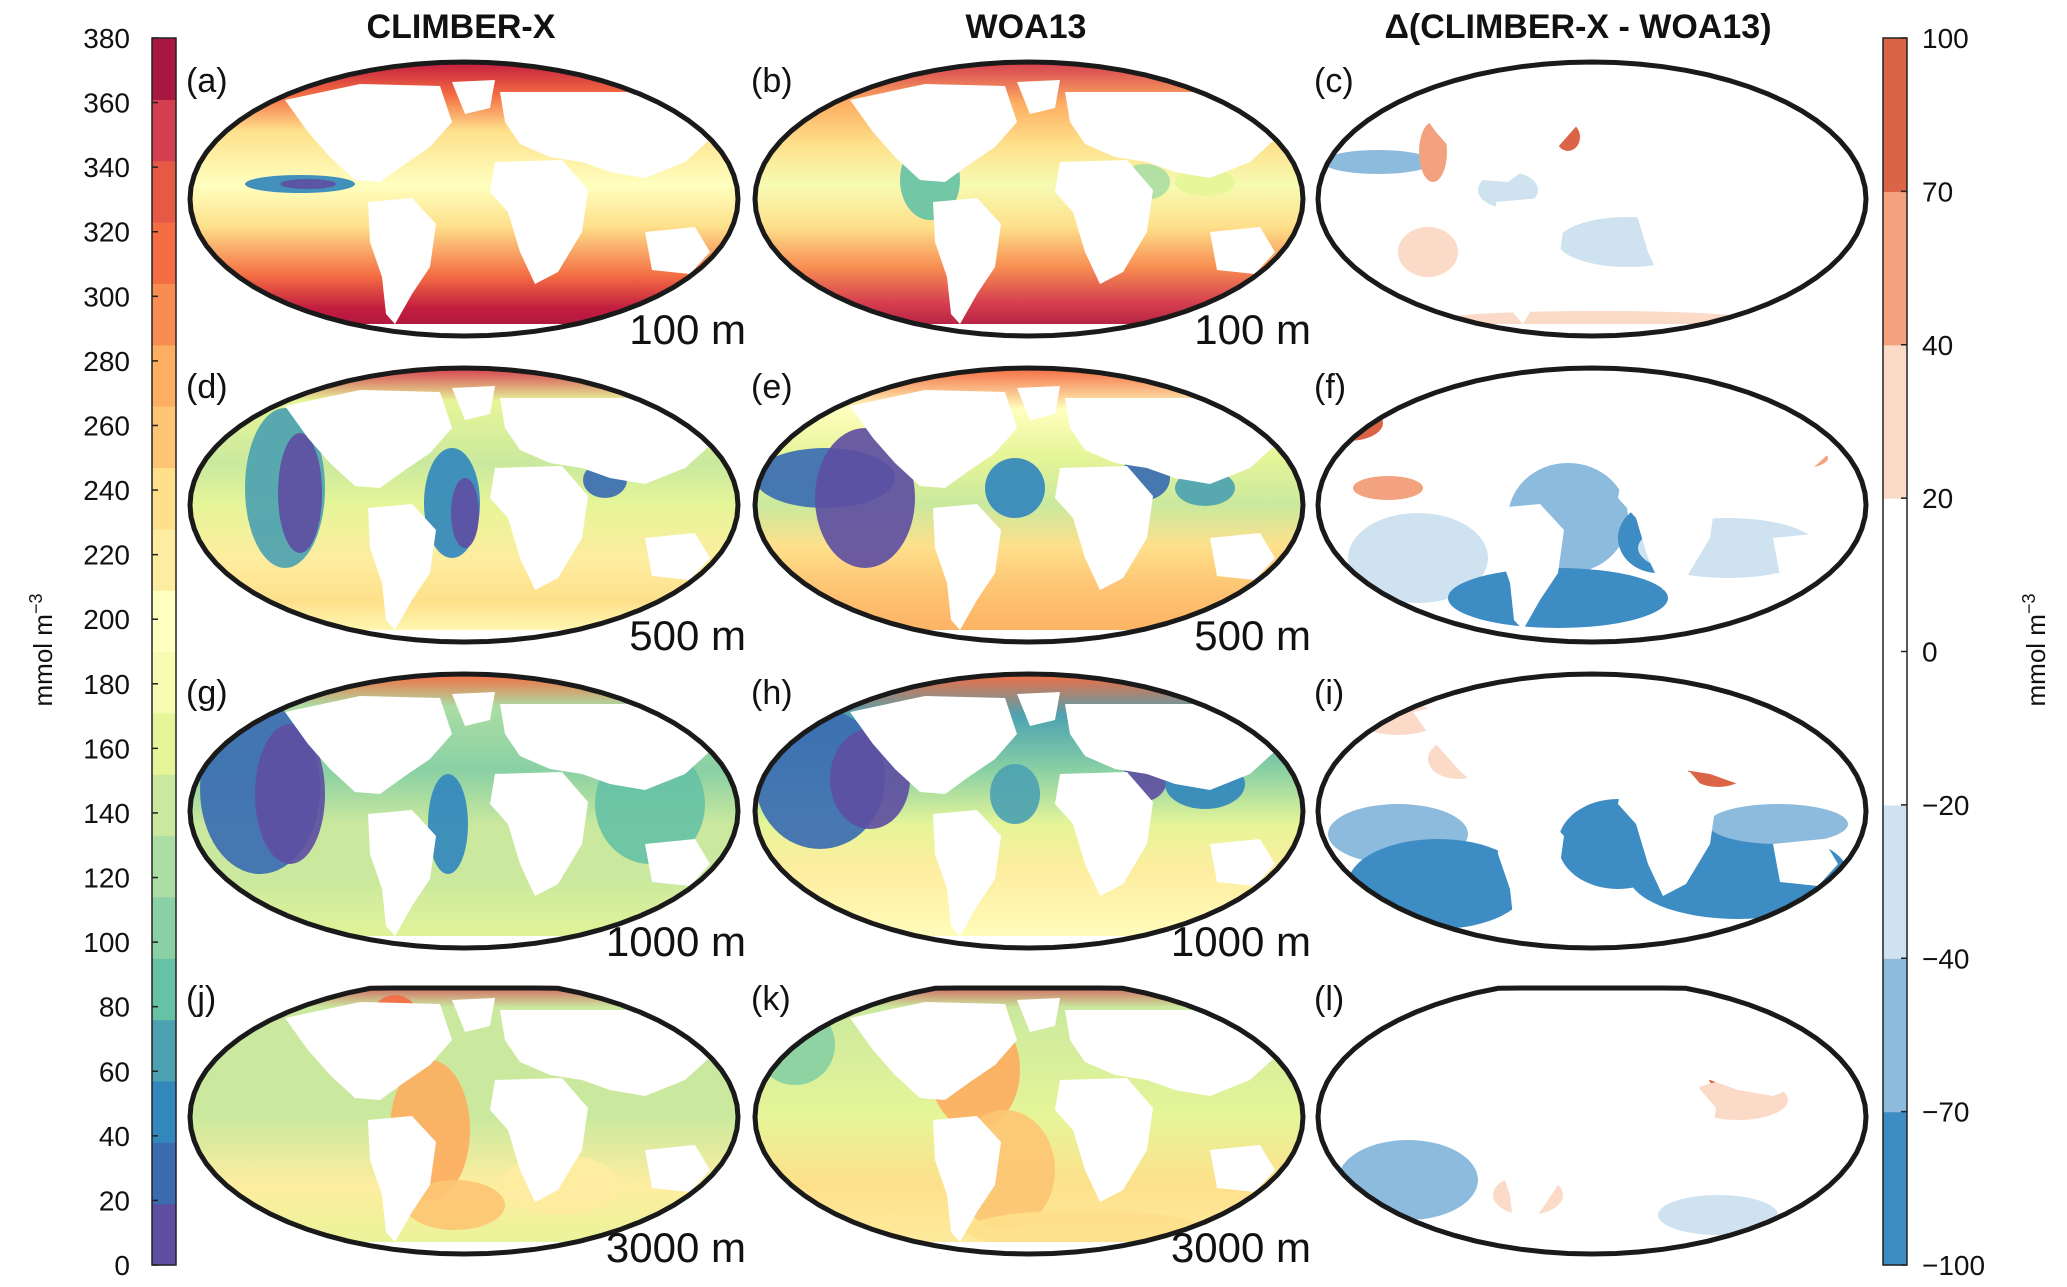  What do you see at coordinates (106, 38) in the screenshot?
I see `colorbar-left-tick-label: 380` at bounding box center [106, 38].